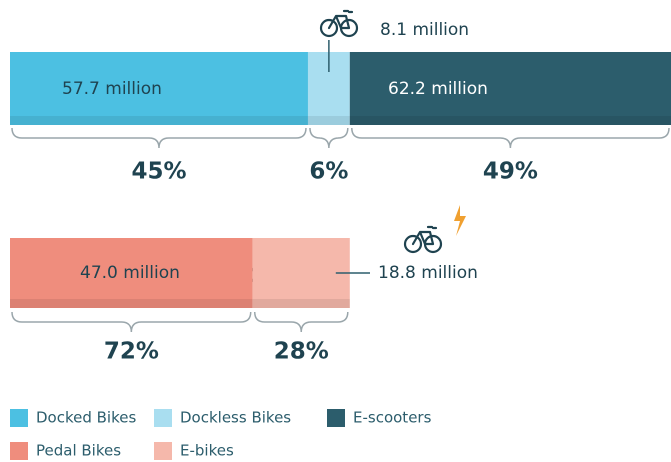 Image resolution: width=671 pixels, height=462 pixels. I want to click on legend-label: Dockless Bikes, so click(235, 418).